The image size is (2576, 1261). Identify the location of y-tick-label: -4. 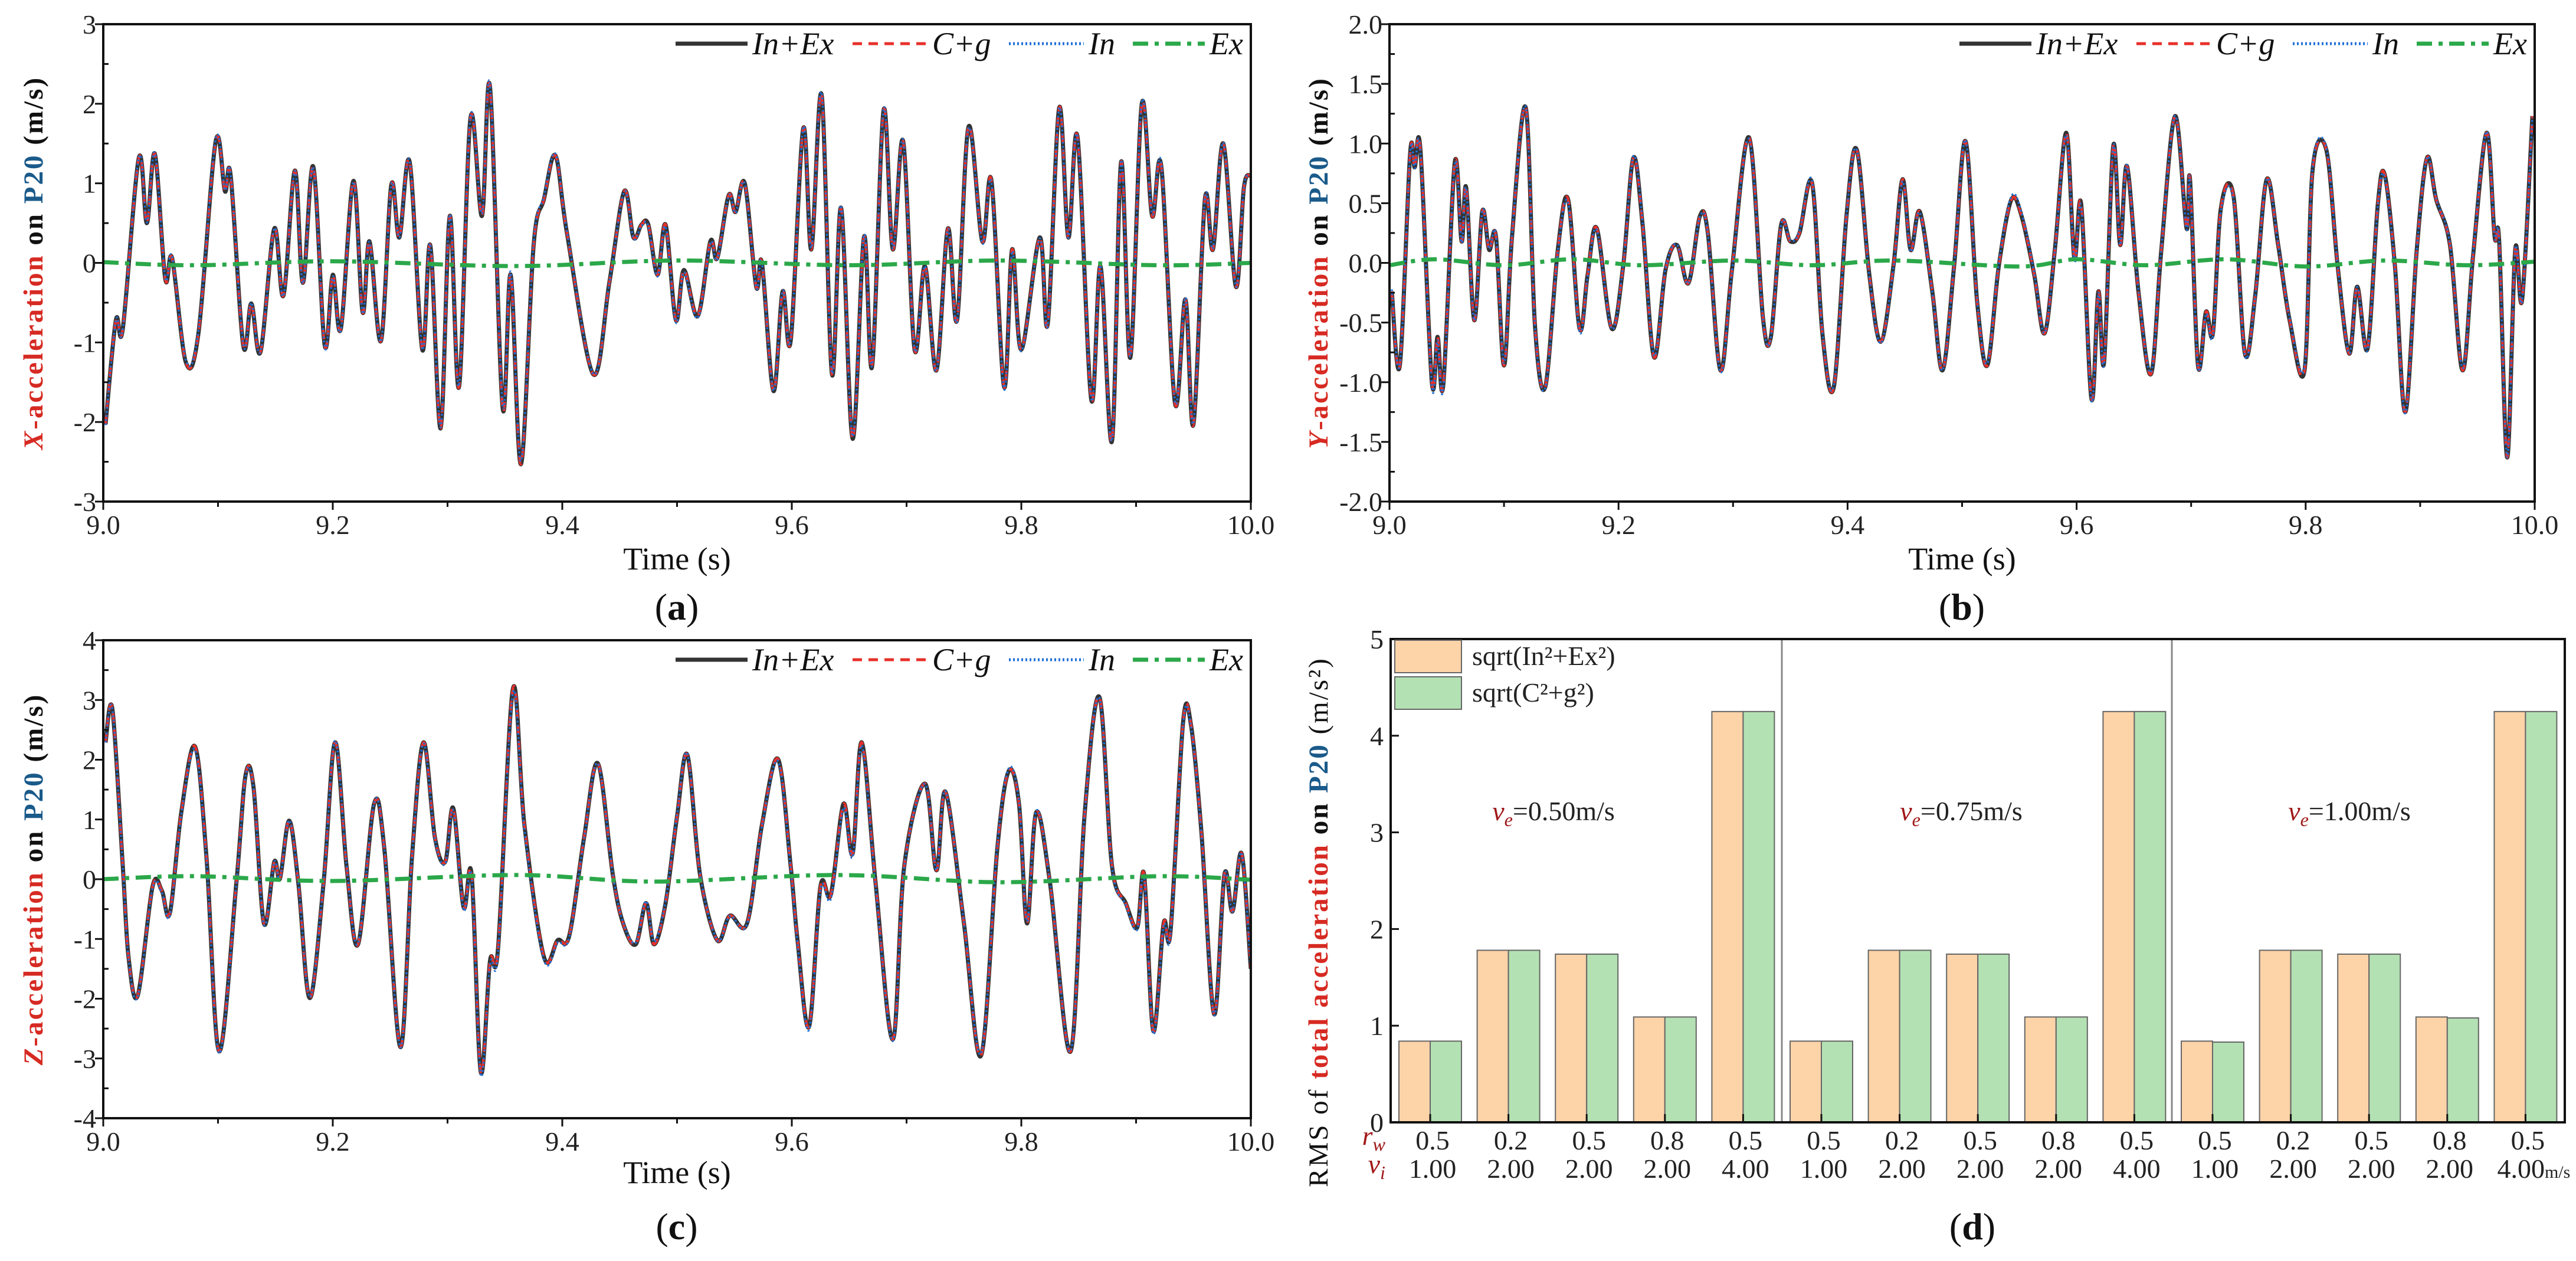
(85, 1118).